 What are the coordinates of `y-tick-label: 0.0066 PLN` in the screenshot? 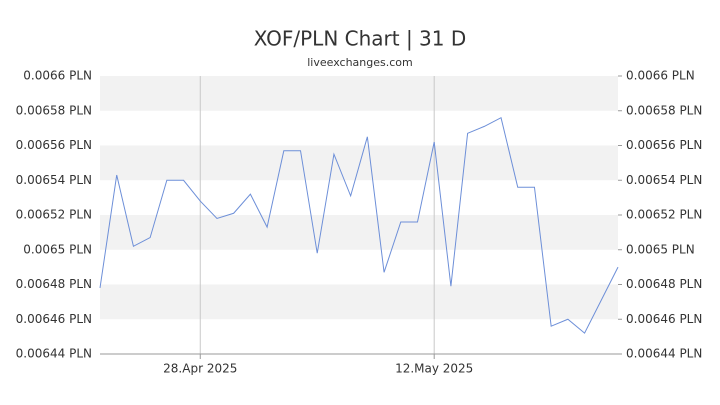 It's located at (57, 76).